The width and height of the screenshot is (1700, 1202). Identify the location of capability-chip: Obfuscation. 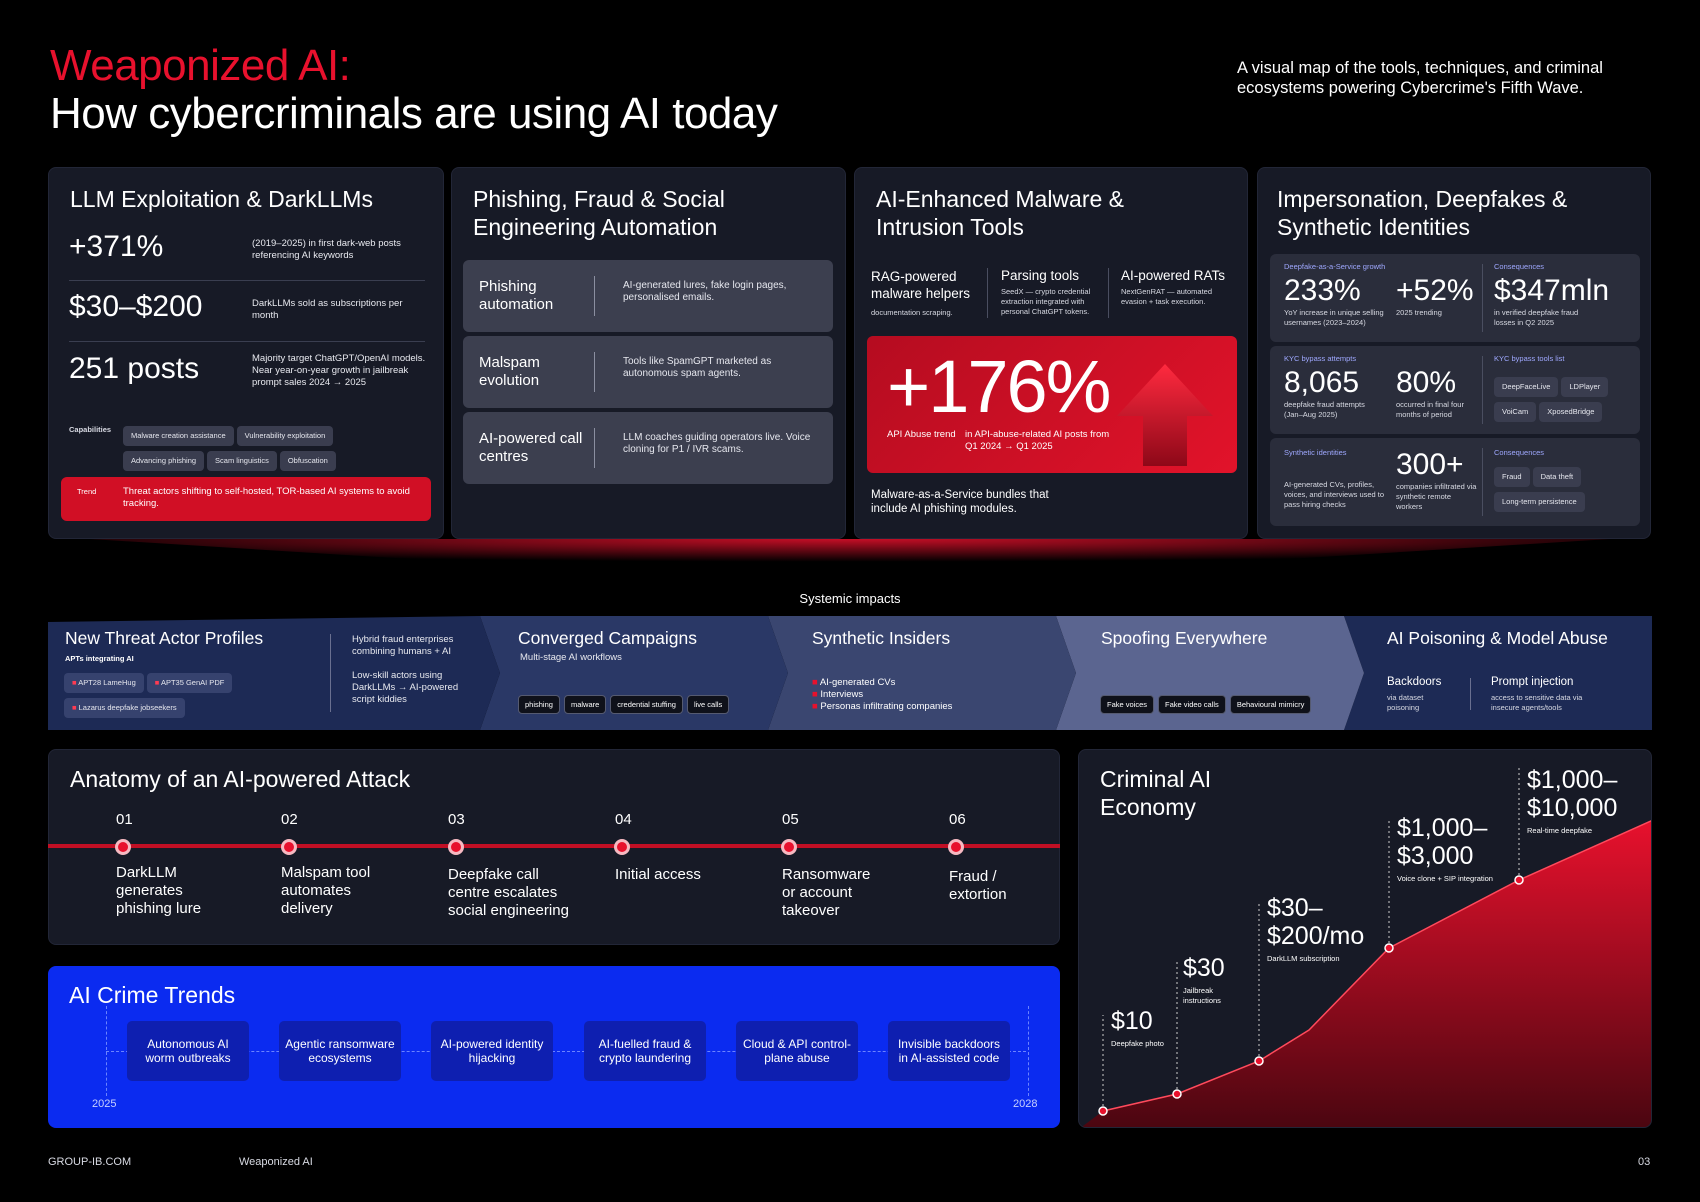
(307, 461).